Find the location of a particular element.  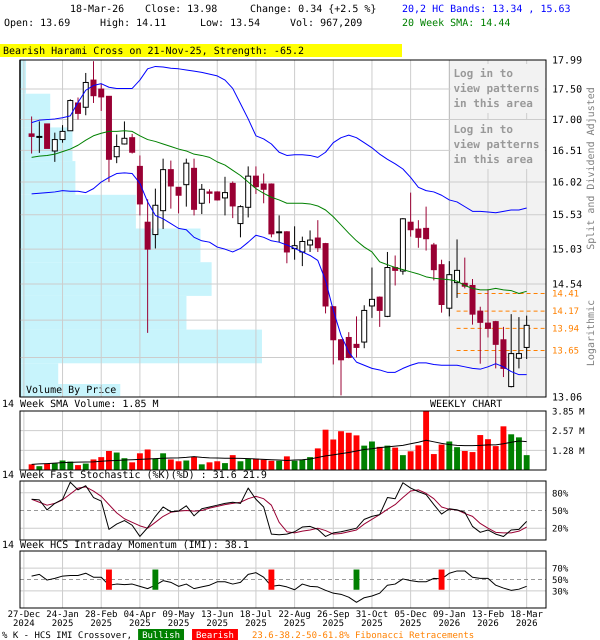

ref-line-label: 14.41 is located at coordinates (566, 294).